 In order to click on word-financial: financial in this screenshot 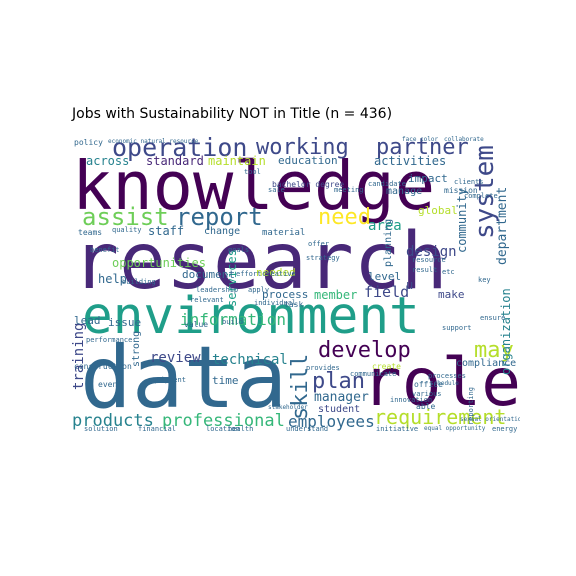, I will do `click(157, 429)`.